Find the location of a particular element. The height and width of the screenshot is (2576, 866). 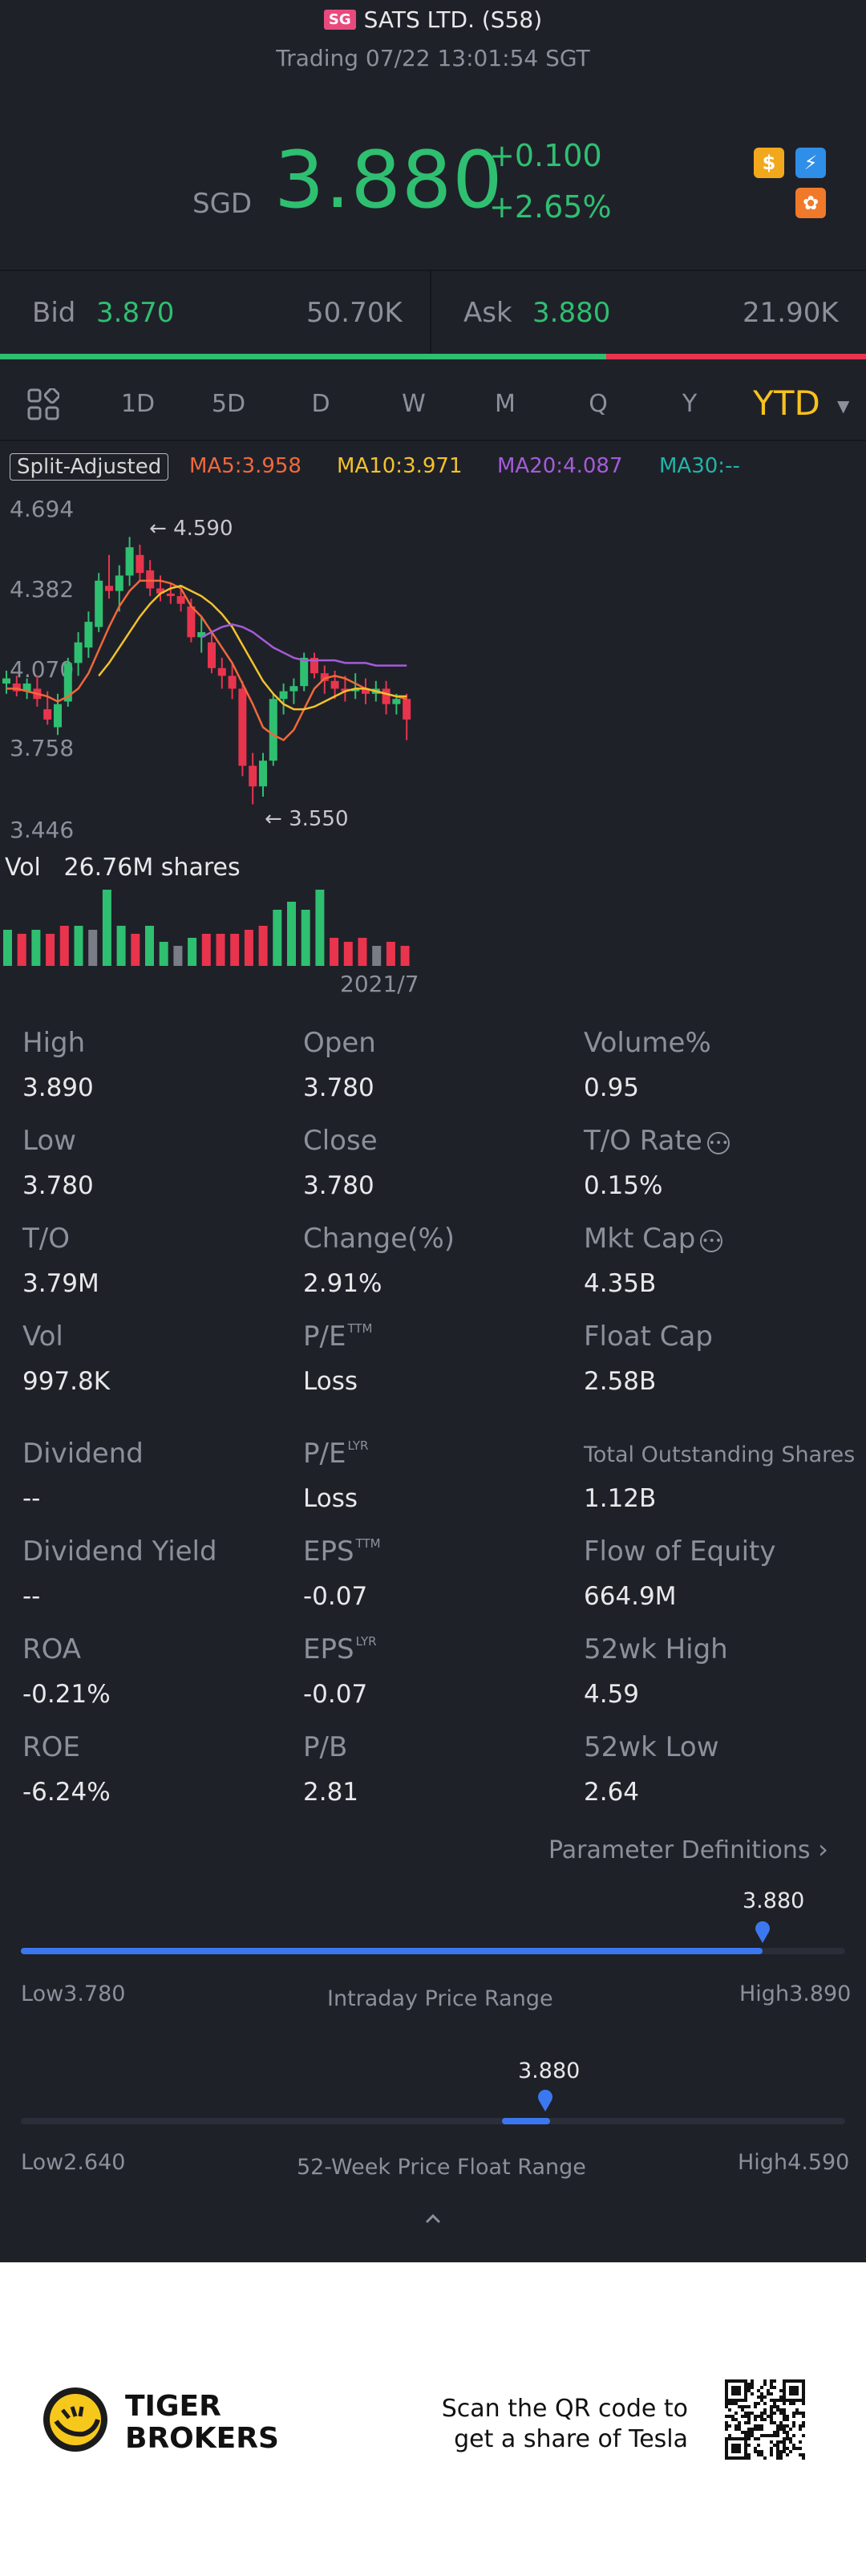

stat-label: Float Cap is located at coordinates (648, 1336).